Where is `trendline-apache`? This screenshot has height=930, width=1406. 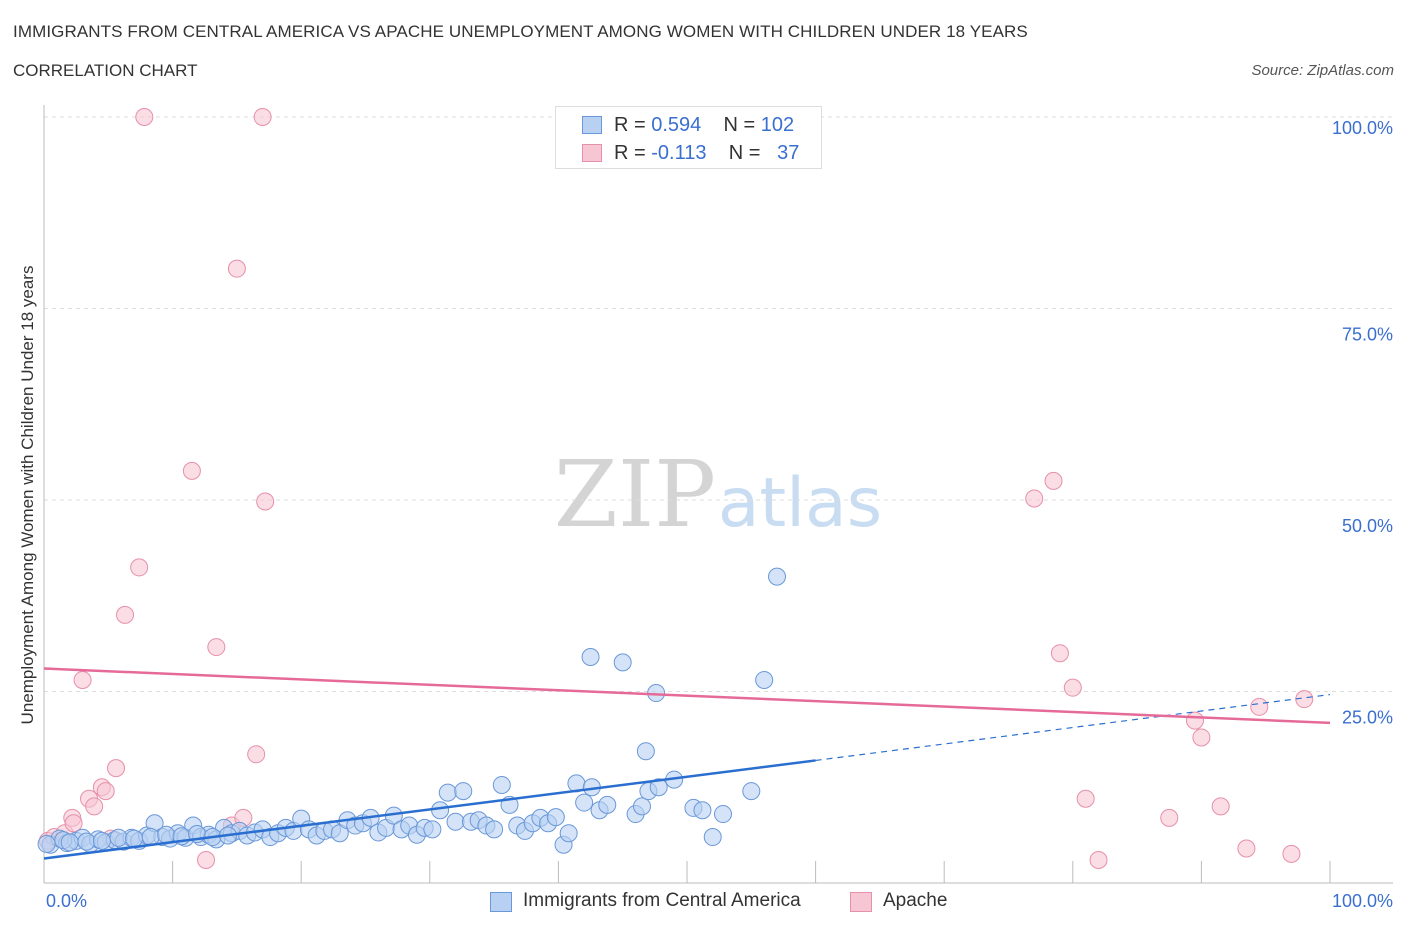
trendline-apache is located at coordinates (687, 696).